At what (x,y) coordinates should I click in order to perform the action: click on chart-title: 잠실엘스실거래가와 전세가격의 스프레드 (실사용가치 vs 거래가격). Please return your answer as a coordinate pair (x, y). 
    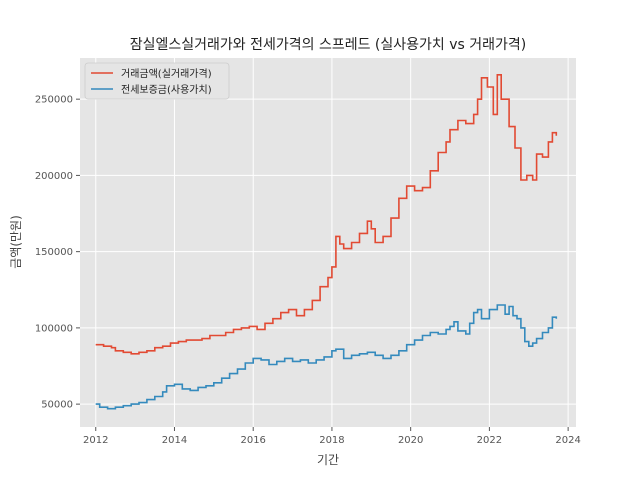
    Looking at the image, I should click on (328, 45).